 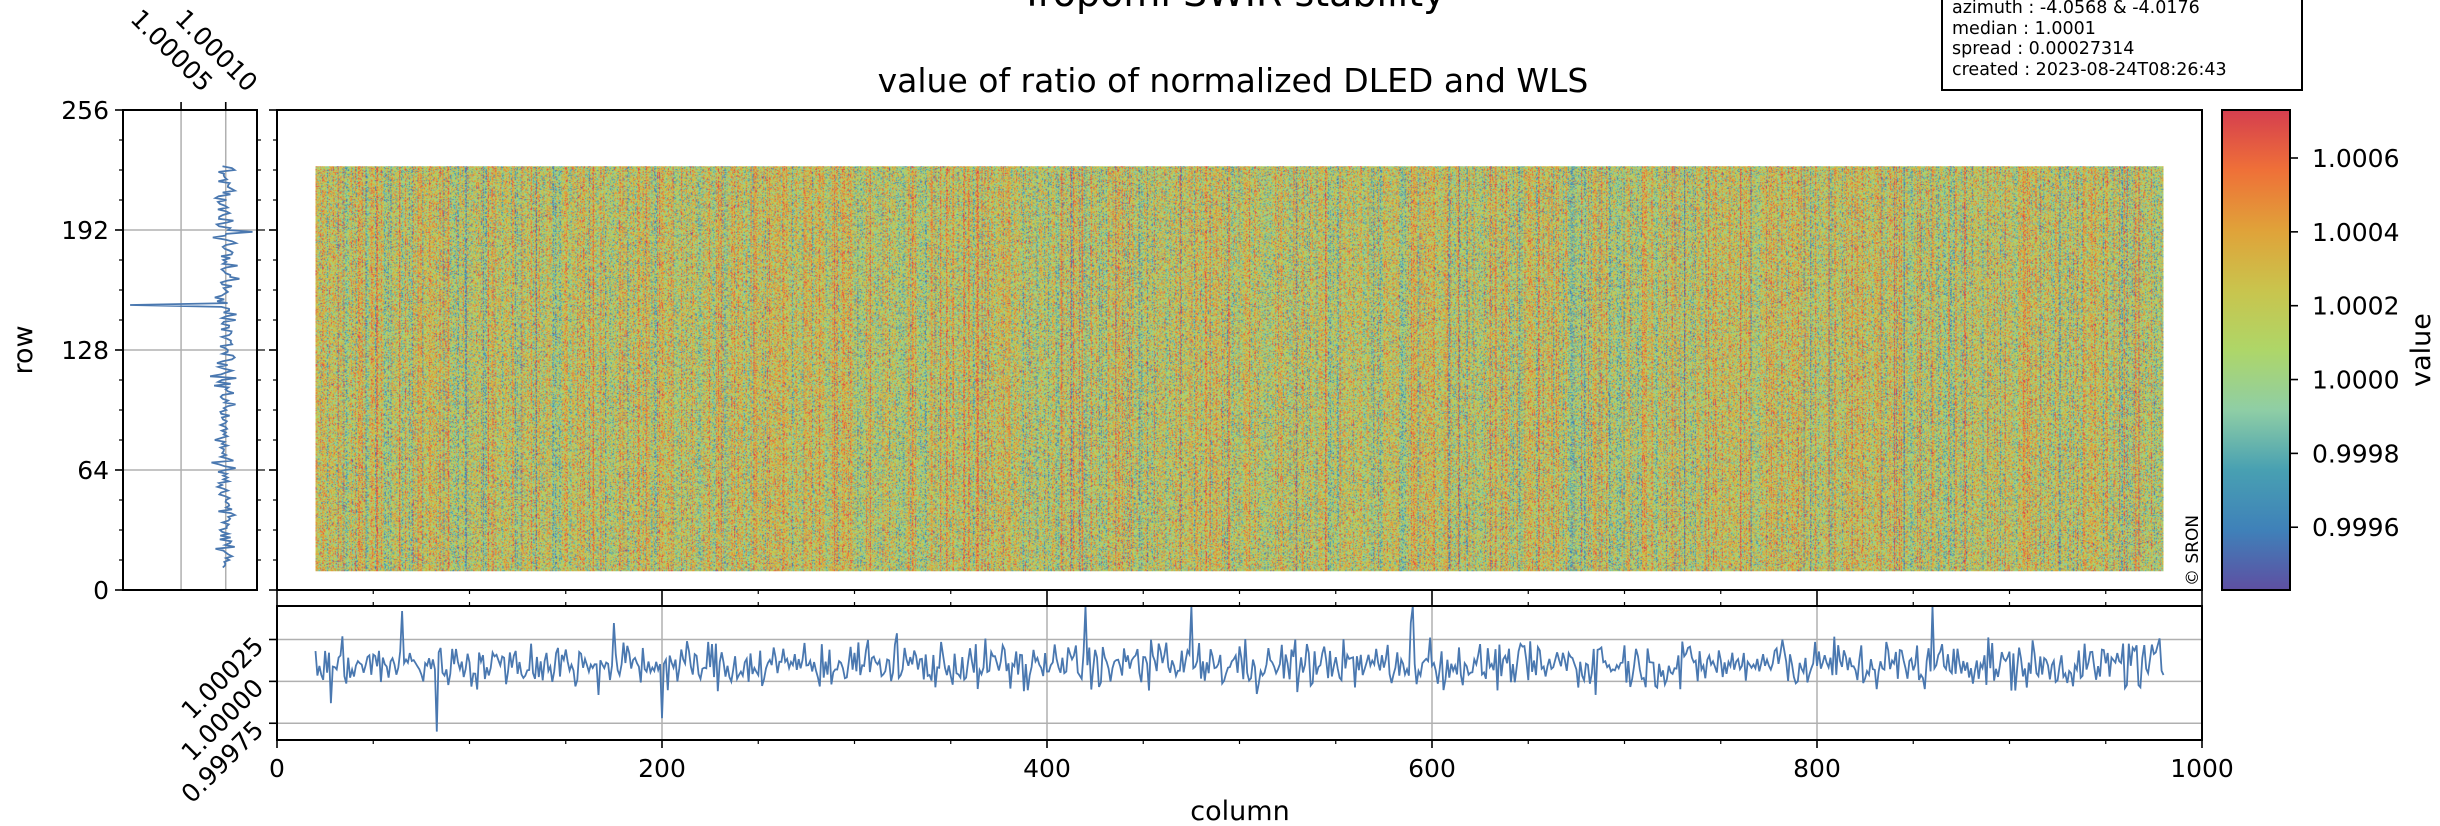 What do you see at coordinates (1239, 811) in the screenshot?
I see `column-axis-label: column` at bounding box center [1239, 811].